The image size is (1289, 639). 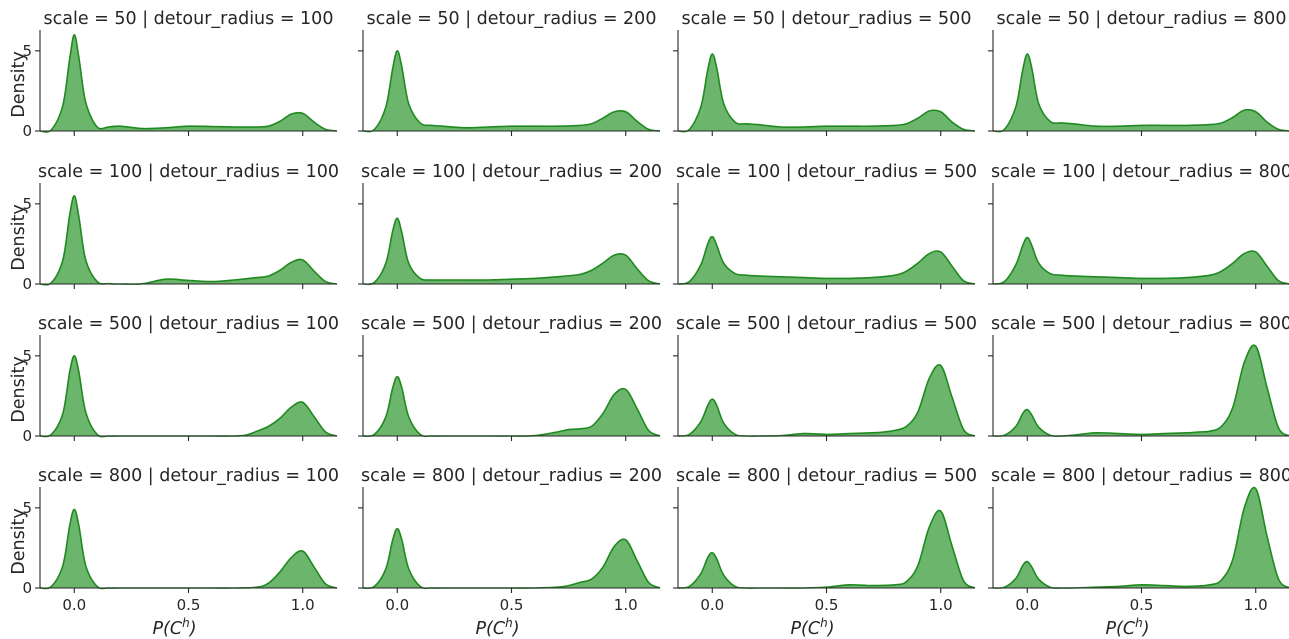 What do you see at coordinates (1138, 225) in the screenshot?
I see `facet-panel: scale = 100 | detour_radius = 800` at bounding box center [1138, 225].